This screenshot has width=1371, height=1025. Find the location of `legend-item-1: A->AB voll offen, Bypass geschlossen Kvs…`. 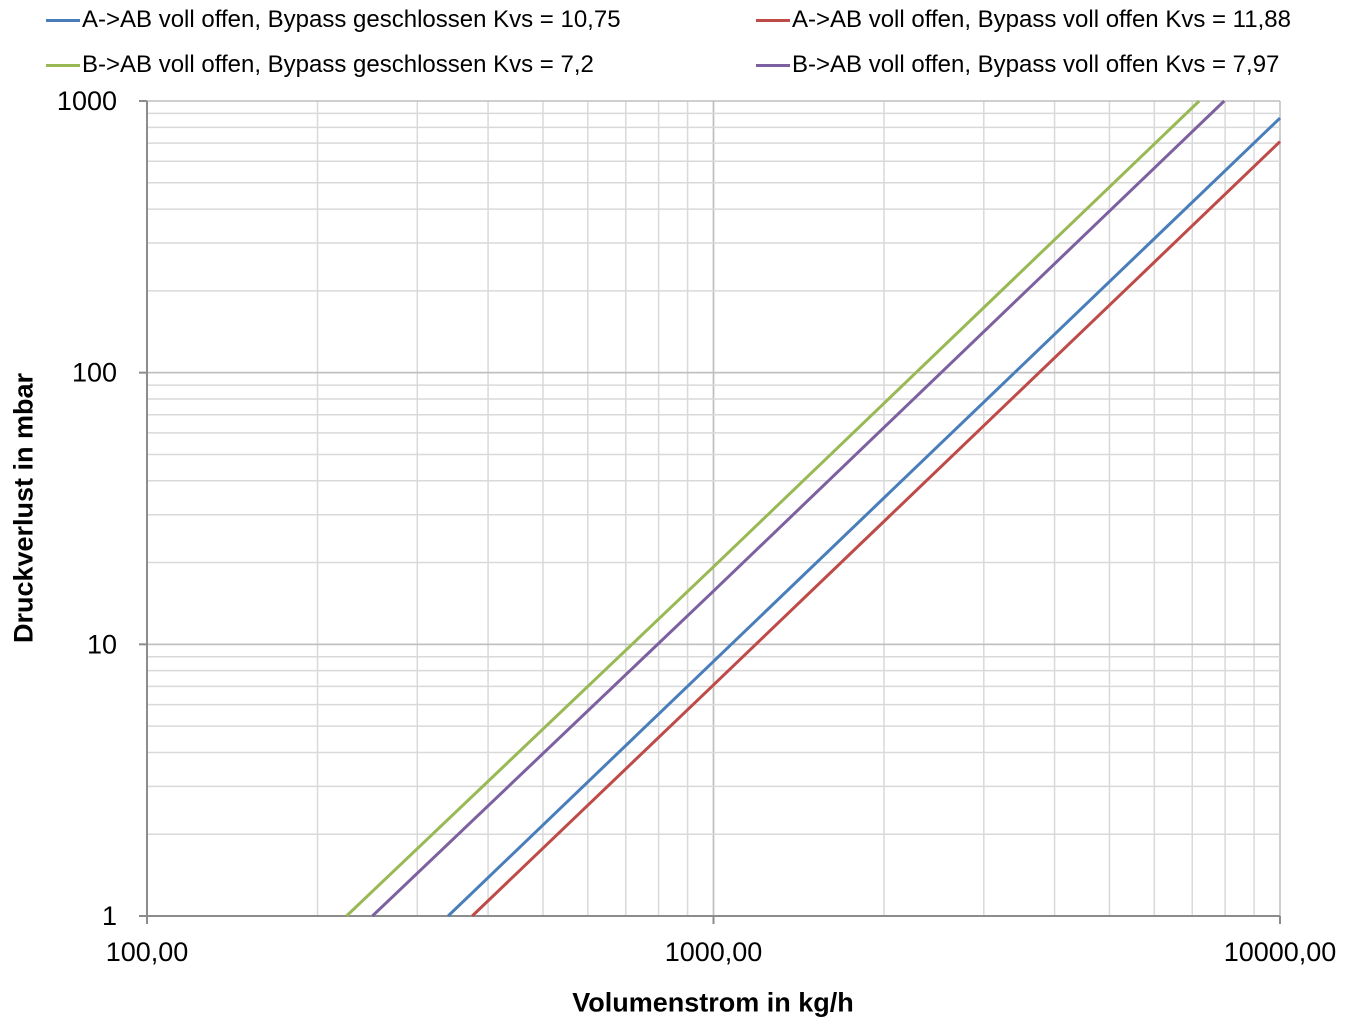

legend-item-1: A->AB voll offen, Bypass geschlossen Kvs… is located at coordinates (333, 20).